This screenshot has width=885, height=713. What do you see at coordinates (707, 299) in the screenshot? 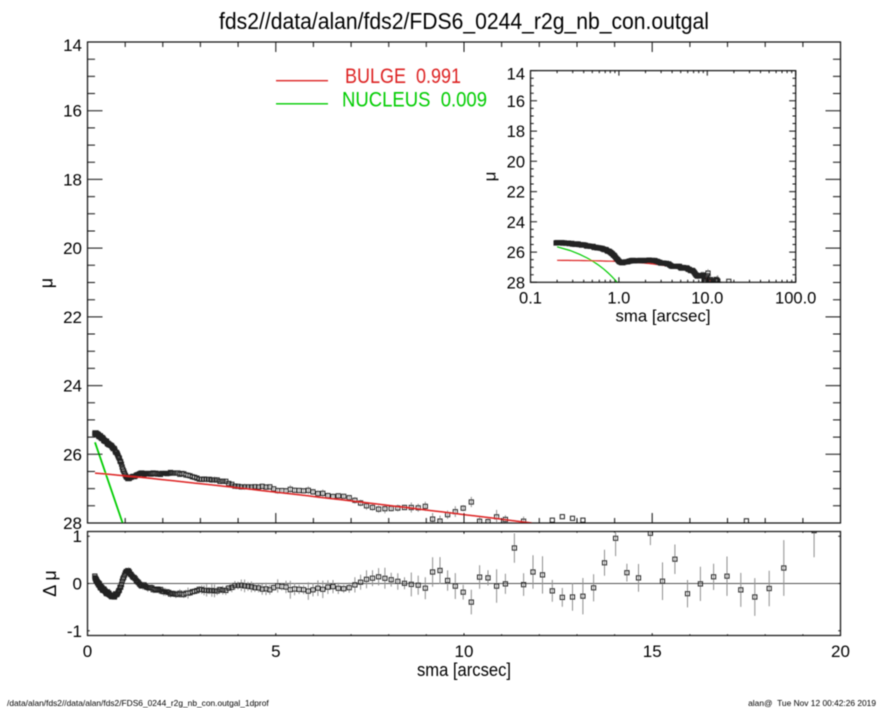
I see `svg-text: 10.0` at bounding box center [707, 299].